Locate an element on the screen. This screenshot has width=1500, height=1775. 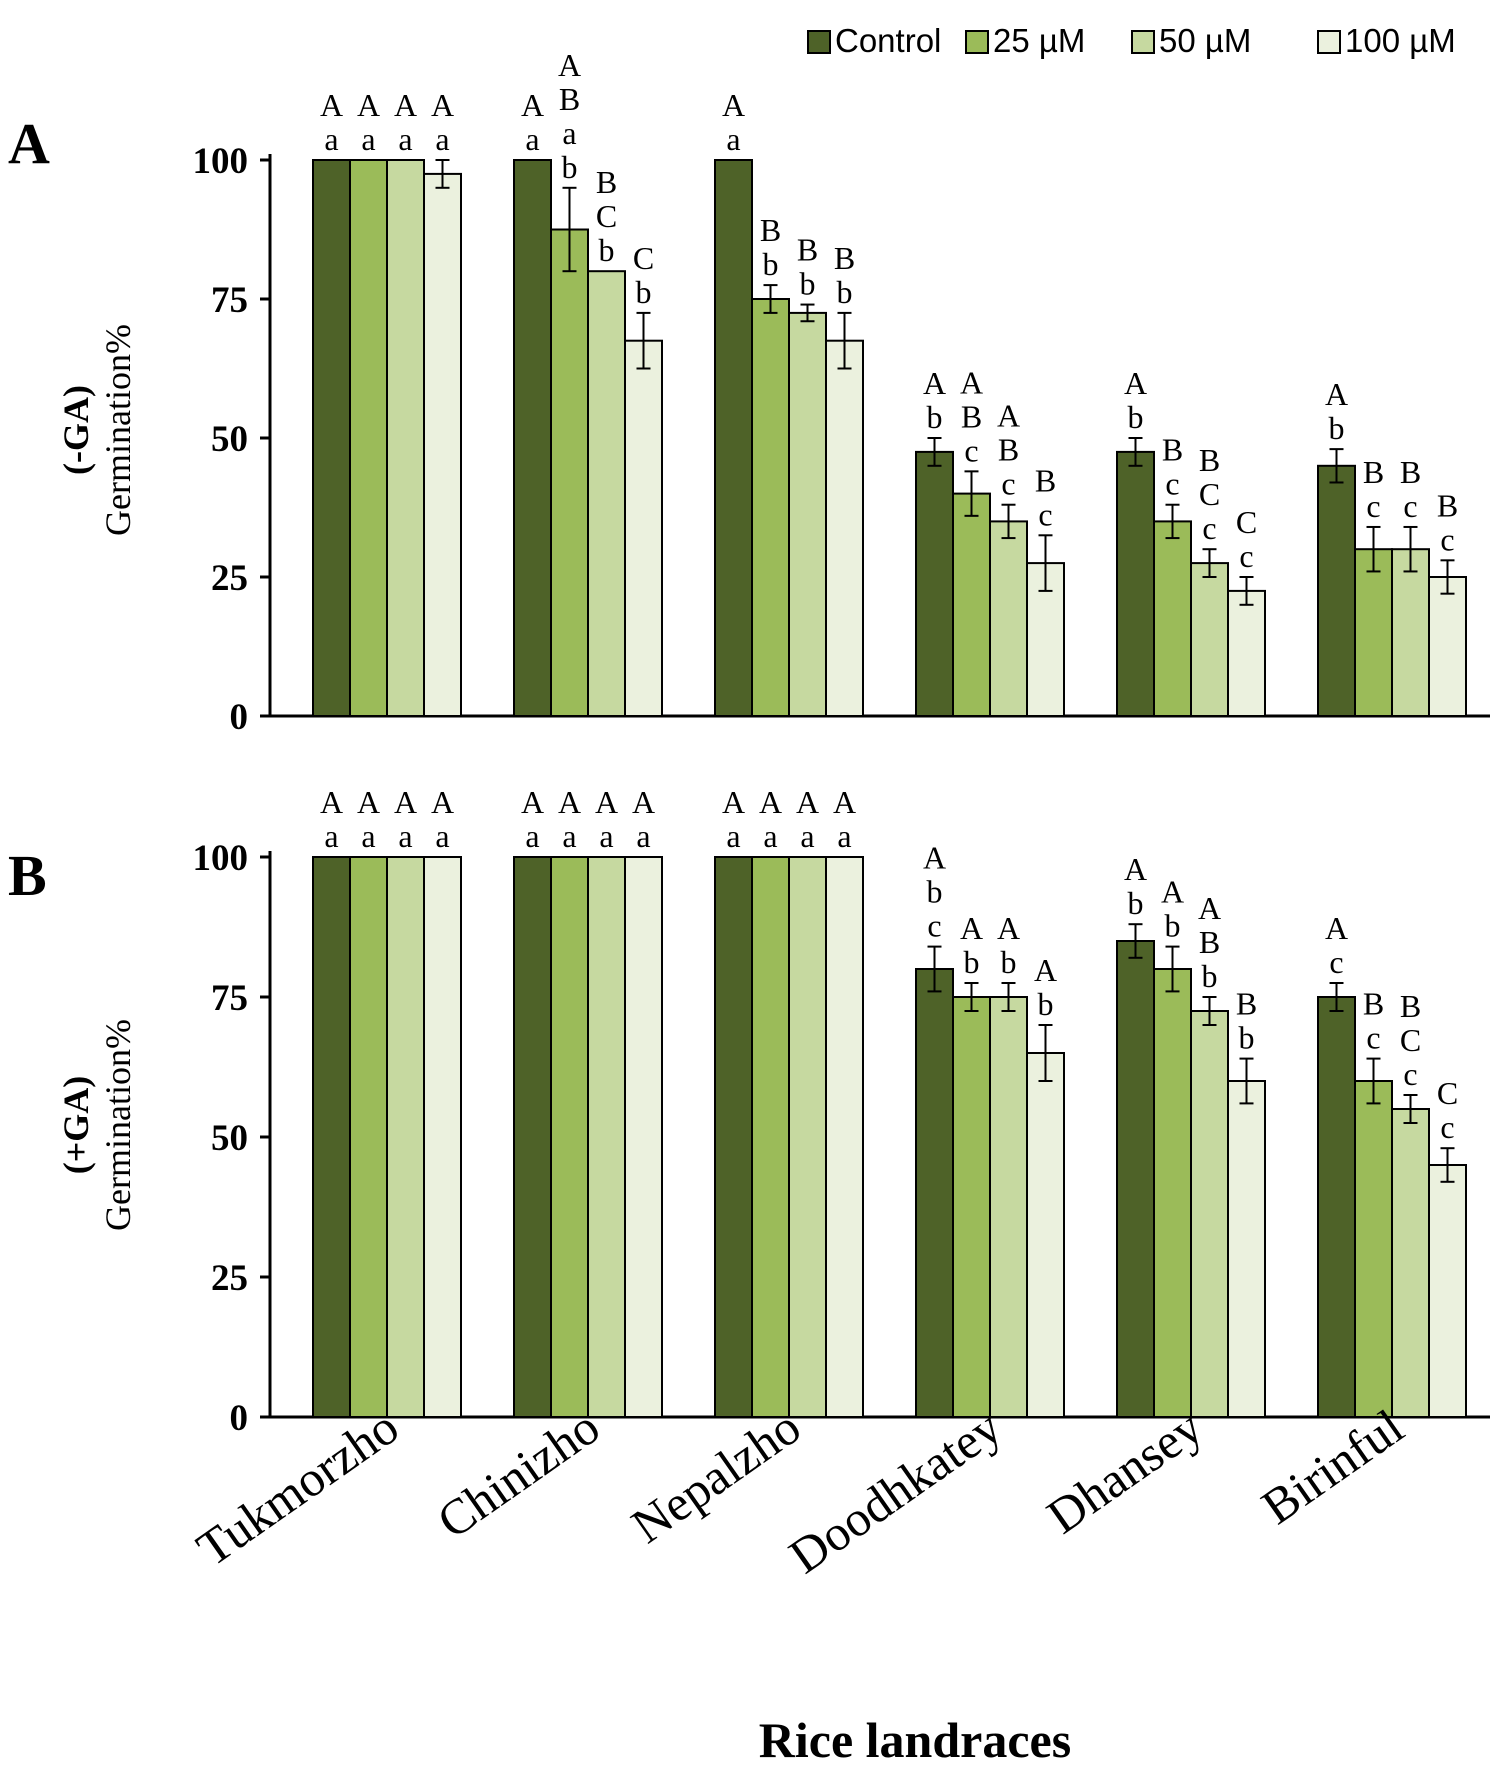
significance-letter: C is located at coordinates (1410, 1040).